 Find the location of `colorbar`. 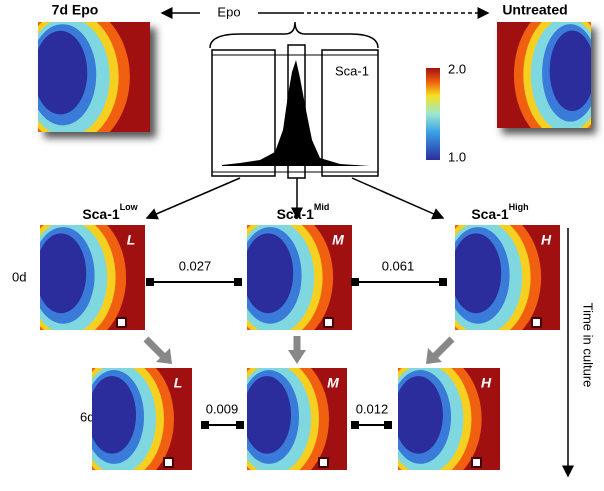

colorbar is located at coordinates (433, 114).